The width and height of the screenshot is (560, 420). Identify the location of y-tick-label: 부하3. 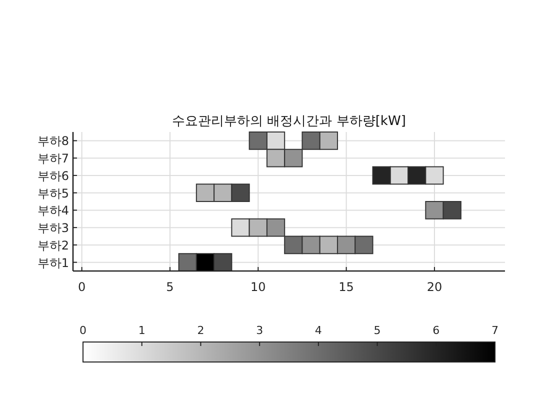
(53, 228).